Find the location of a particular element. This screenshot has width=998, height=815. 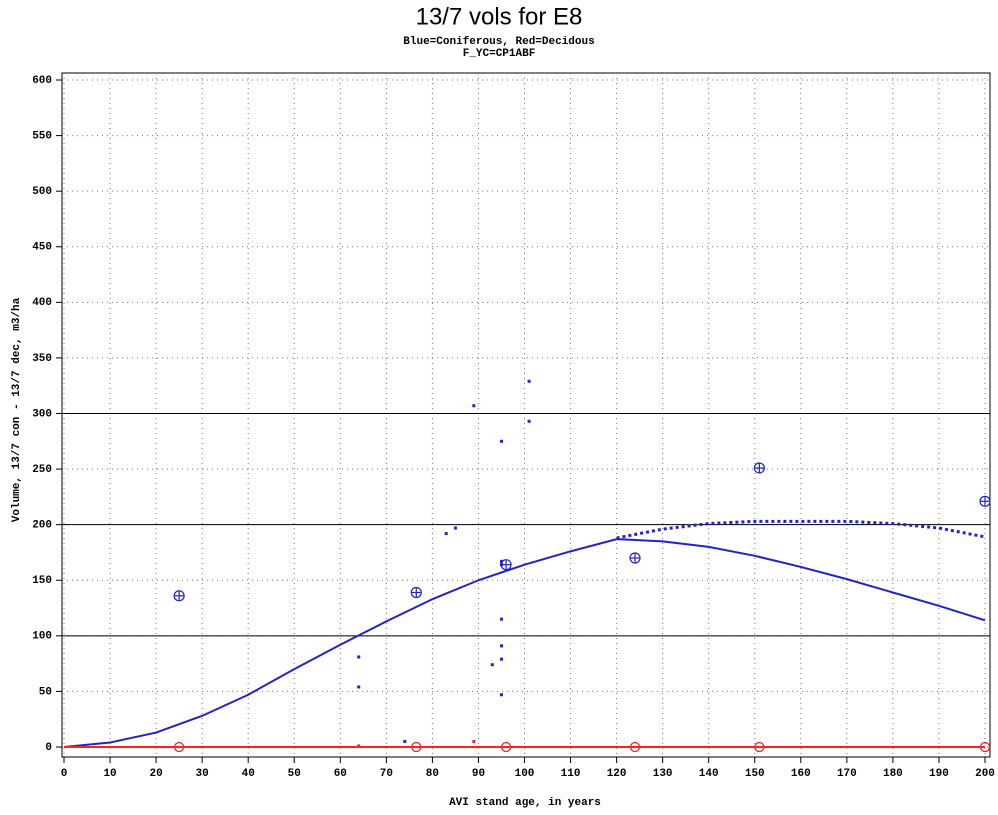

y-tick-label: 250 is located at coordinates (42, 470).